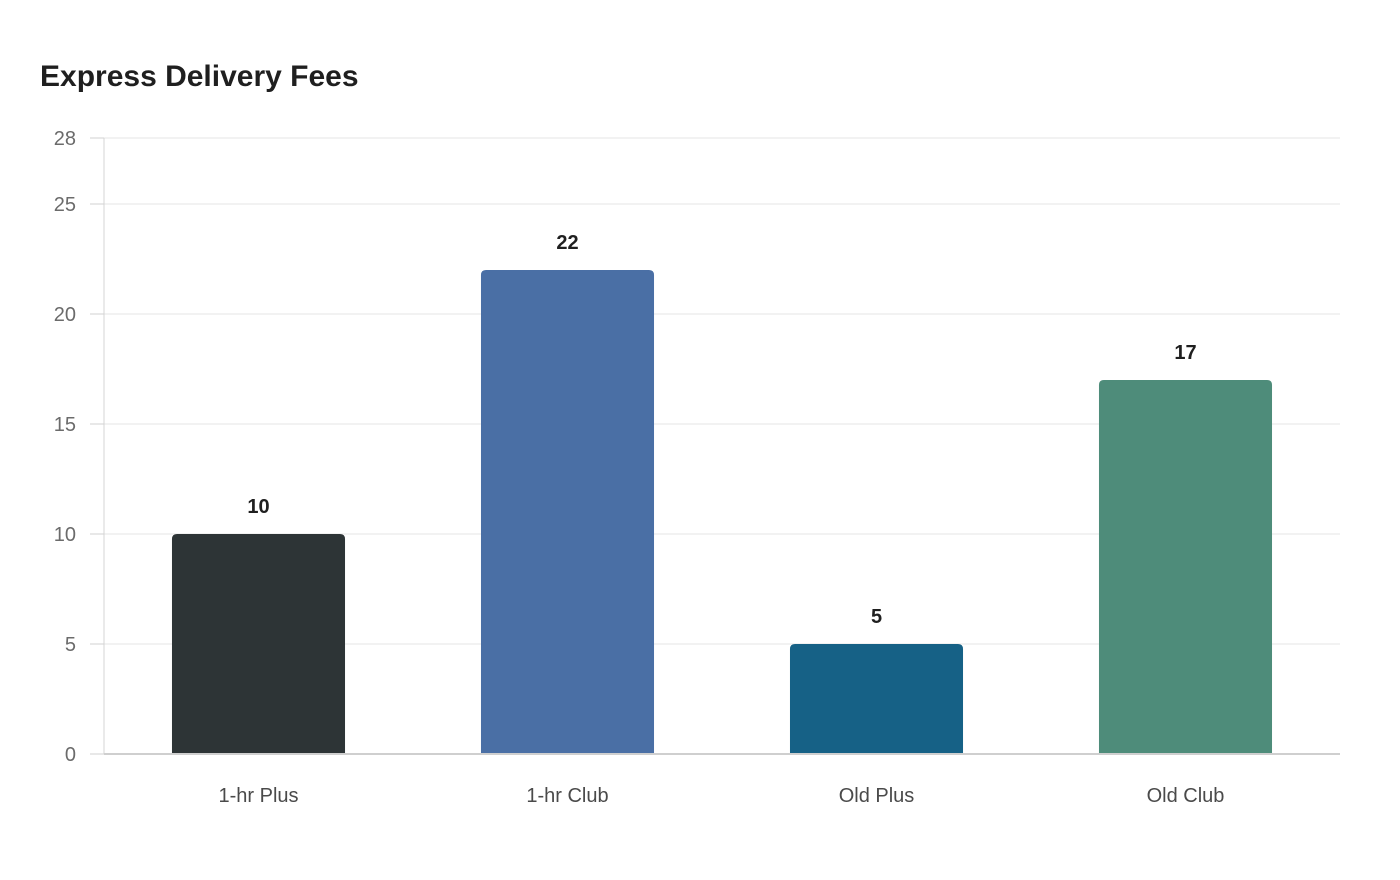 Image resolution: width=1400 pixels, height=880 pixels. What do you see at coordinates (258, 796) in the screenshot?
I see `x-category-label: 1-hr Plus` at bounding box center [258, 796].